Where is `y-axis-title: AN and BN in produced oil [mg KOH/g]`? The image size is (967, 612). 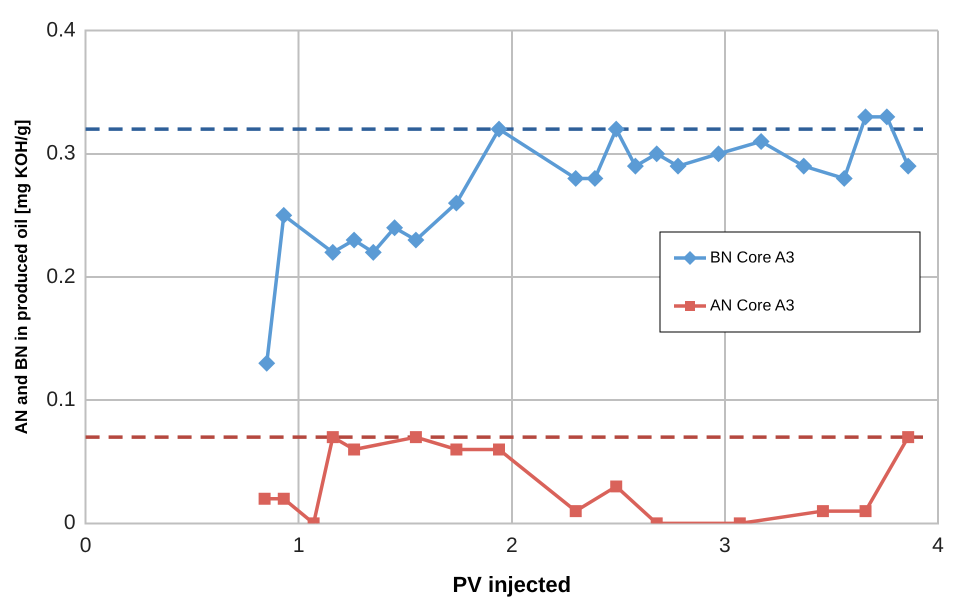 y-axis-title: AN and BN in produced oil [mg KOH/g] is located at coordinates (21, 277).